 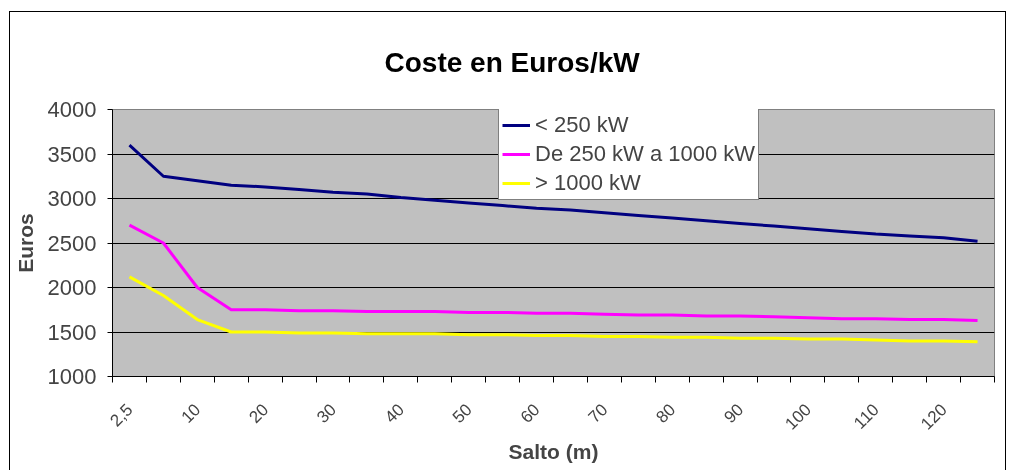 What do you see at coordinates (734, 413) in the screenshot?
I see `x-tick-label: 90` at bounding box center [734, 413].